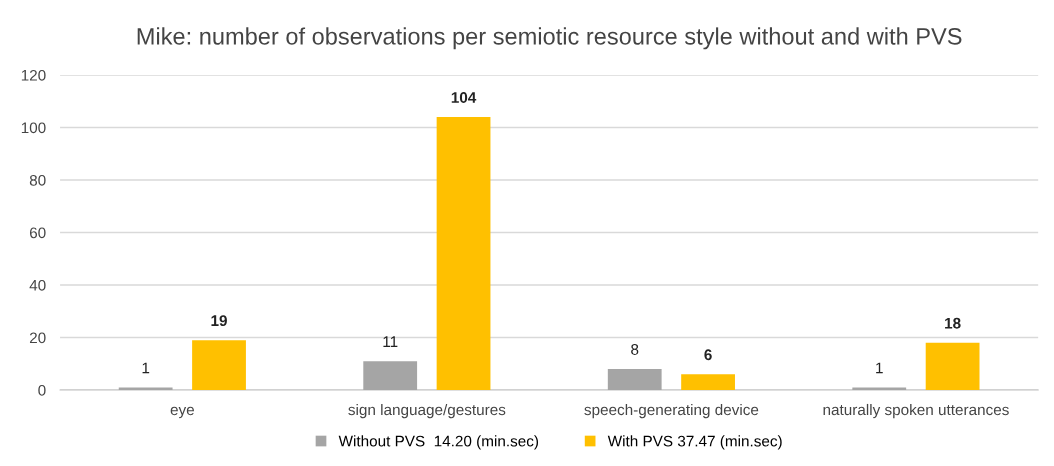 The image size is (1054, 466). I want to click on y-tick-label: 0, so click(42, 390).